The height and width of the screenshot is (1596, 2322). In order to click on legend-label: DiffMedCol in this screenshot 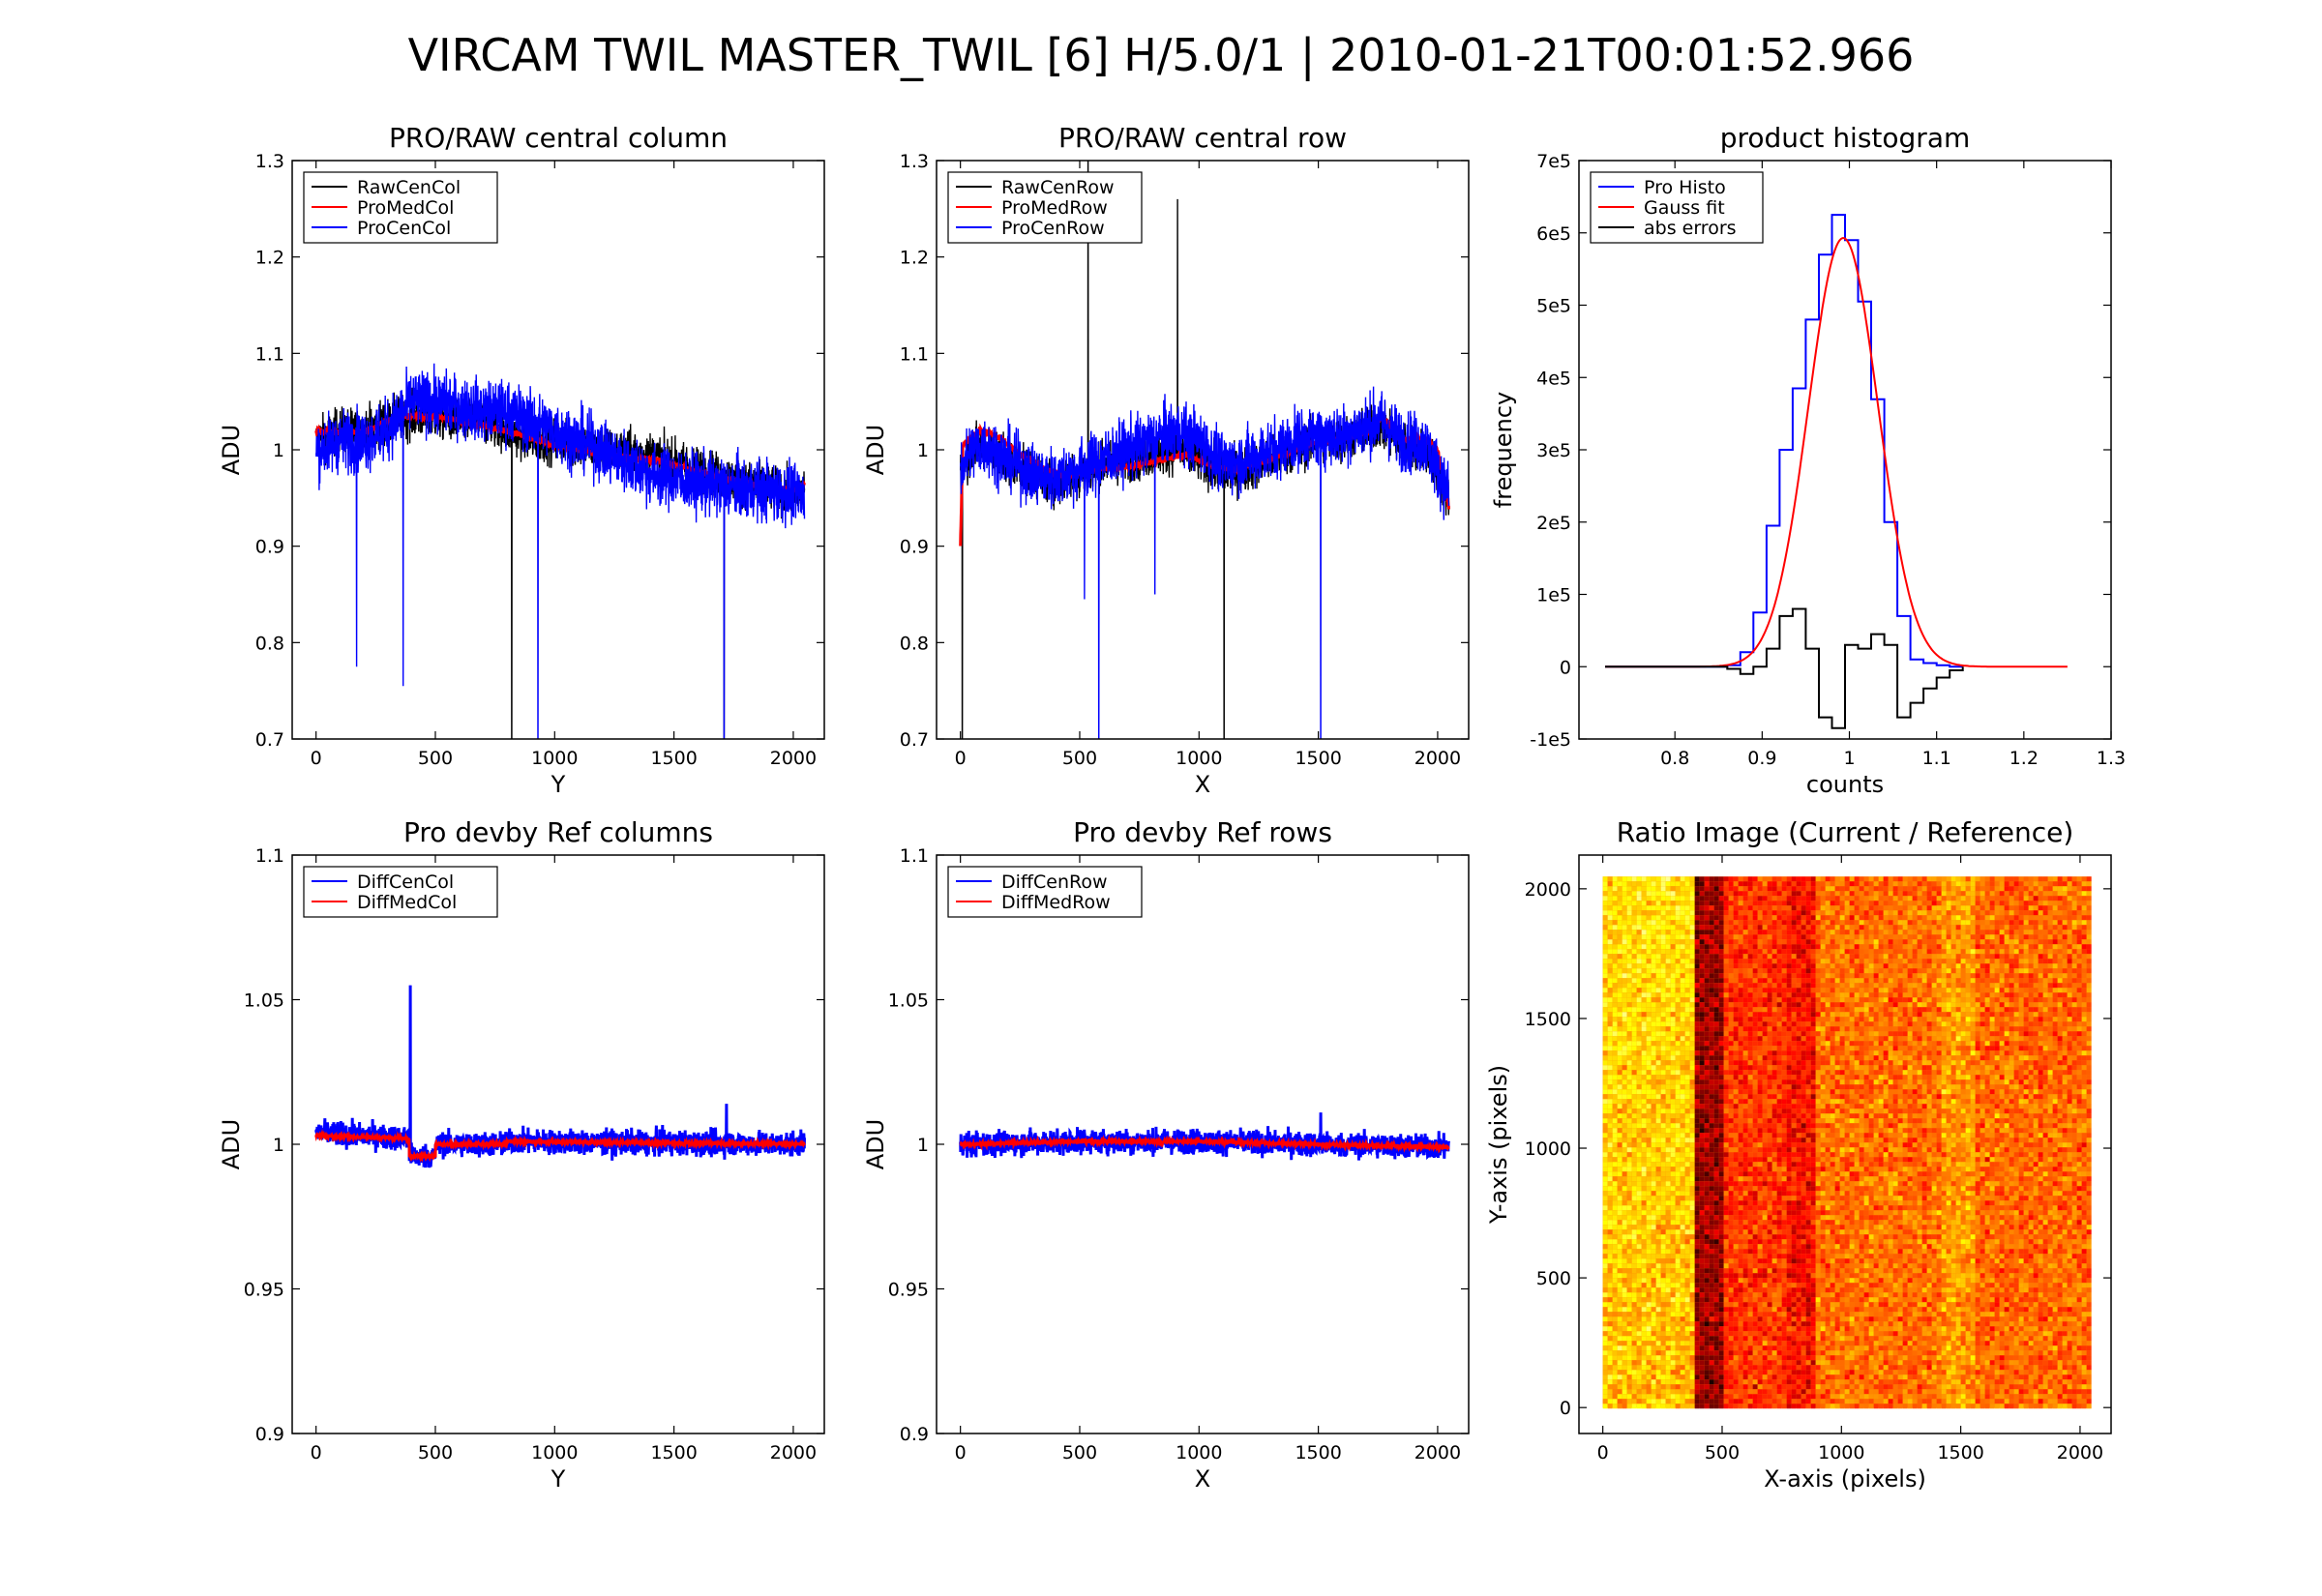, I will do `click(407, 902)`.